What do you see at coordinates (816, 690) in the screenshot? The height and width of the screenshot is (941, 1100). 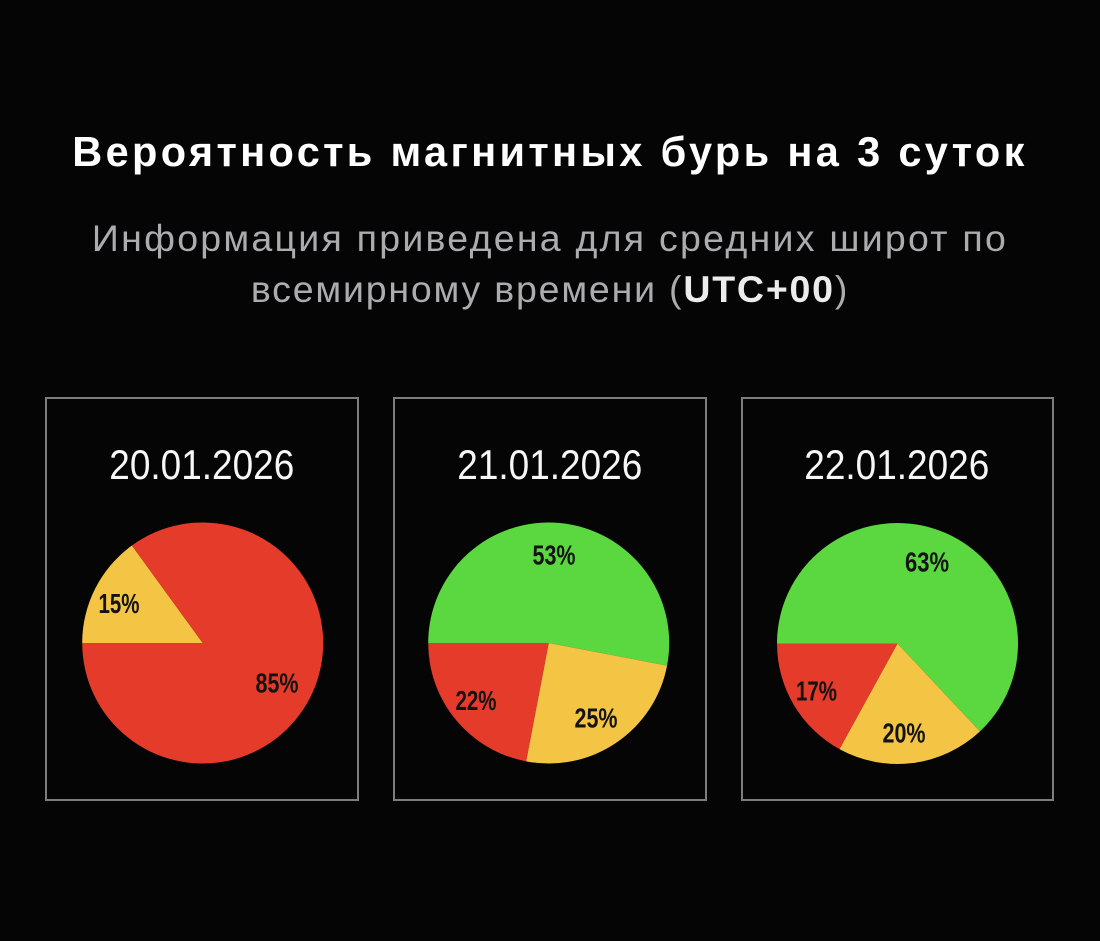 I see `svg-text: 17%` at bounding box center [816, 690].